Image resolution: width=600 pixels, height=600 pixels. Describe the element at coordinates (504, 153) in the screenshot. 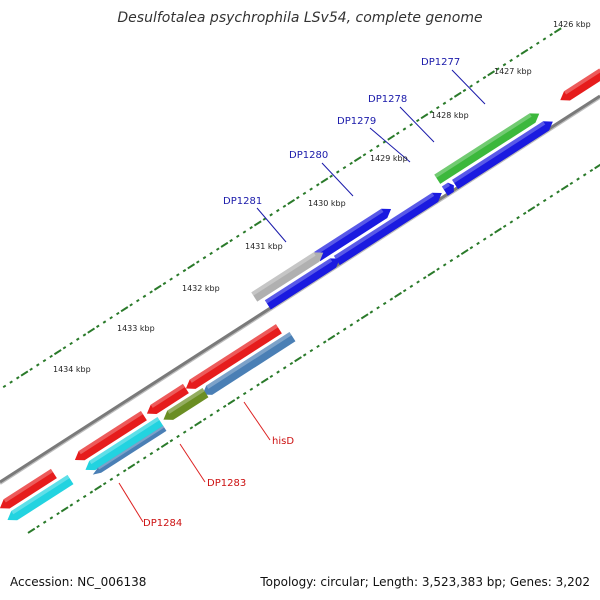

I see `gene-arrow-dp1278` at that location.